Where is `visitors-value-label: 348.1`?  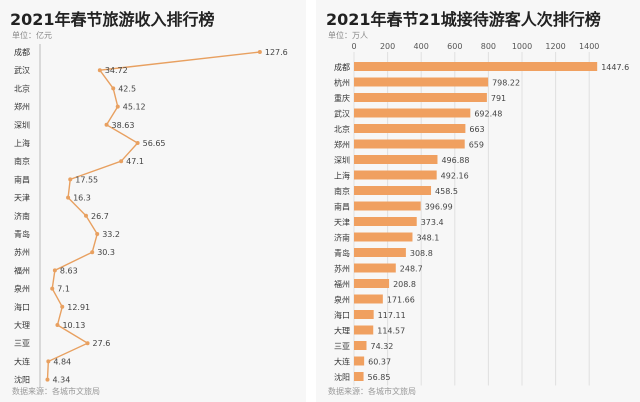
visitors-value-label: 348.1 is located at coordinates (427, 238).